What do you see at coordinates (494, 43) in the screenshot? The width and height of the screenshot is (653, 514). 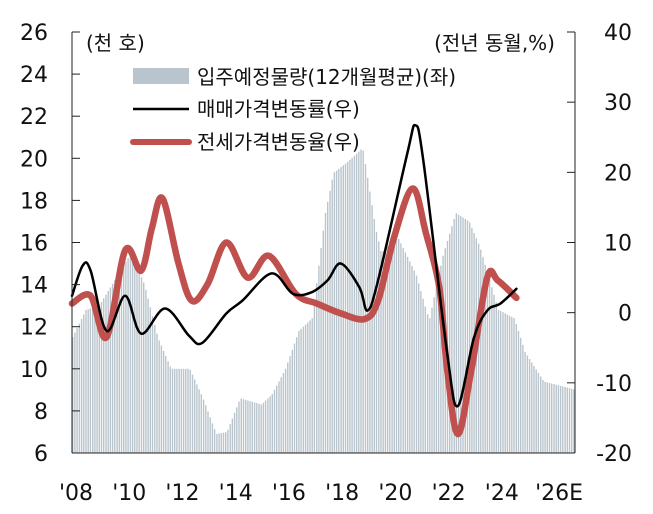 I see `right-unit-label: (전년 동월,%)` at bounding box center [494, 43].